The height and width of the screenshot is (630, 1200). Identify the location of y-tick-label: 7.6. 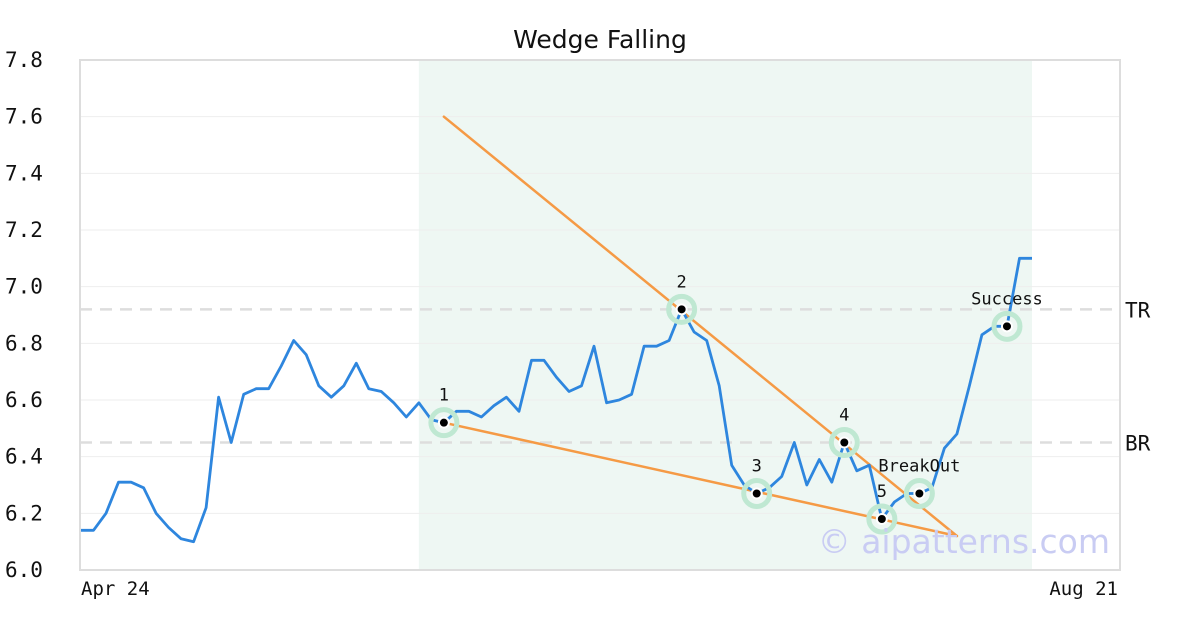
(24, 117).